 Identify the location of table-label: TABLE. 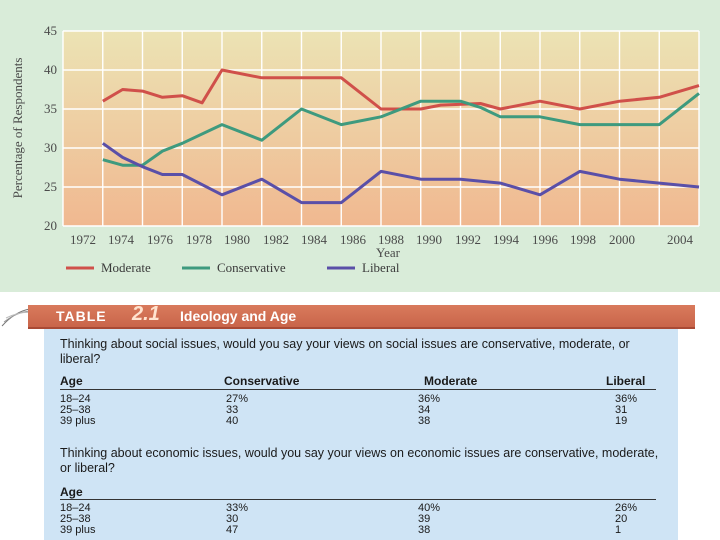
(81, 316).